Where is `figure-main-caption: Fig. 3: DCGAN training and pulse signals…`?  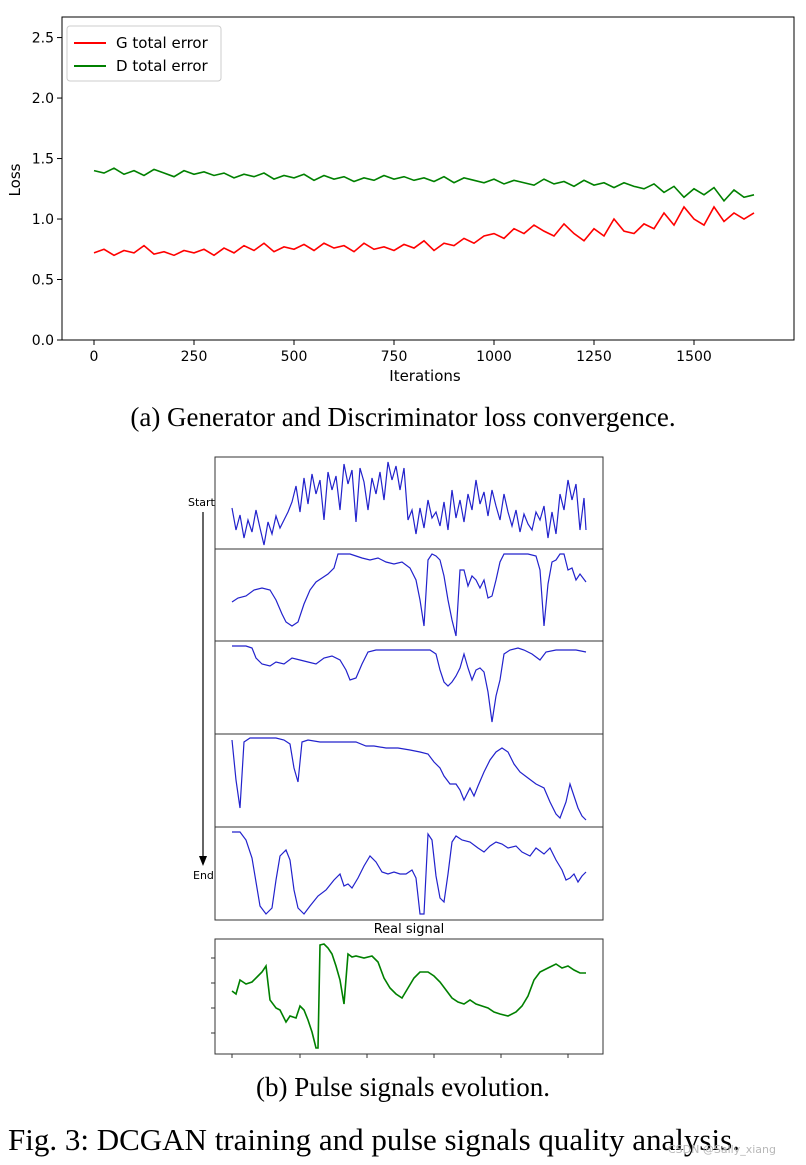
figure-main-caption: Fig. 3: DCGAN training and pulse signals… is located at coordinates (374, 1139).